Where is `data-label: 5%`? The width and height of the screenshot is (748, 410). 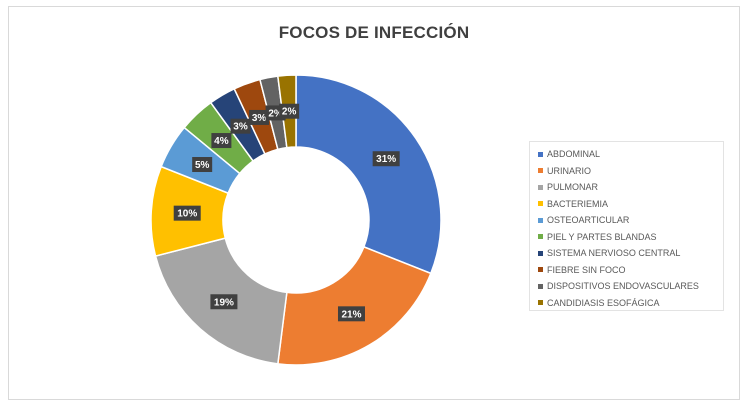 data-label: 5% is located at coordinates (202, 165).